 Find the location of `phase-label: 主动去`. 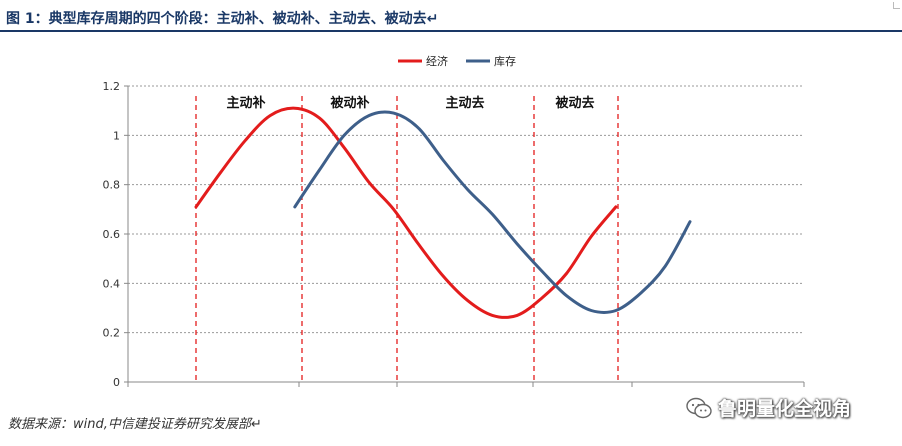

phase-label: 主动去 is located at coordinates (464, 103).